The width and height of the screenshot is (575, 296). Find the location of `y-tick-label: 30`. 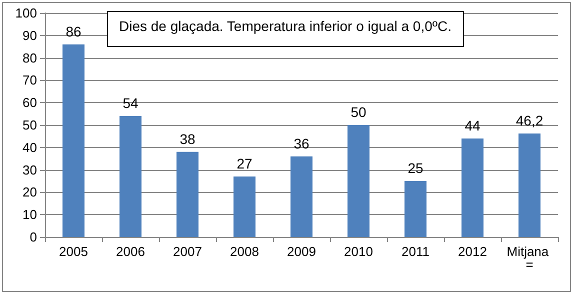

y-tick-label: 30 is located at coordinates (29, 170).